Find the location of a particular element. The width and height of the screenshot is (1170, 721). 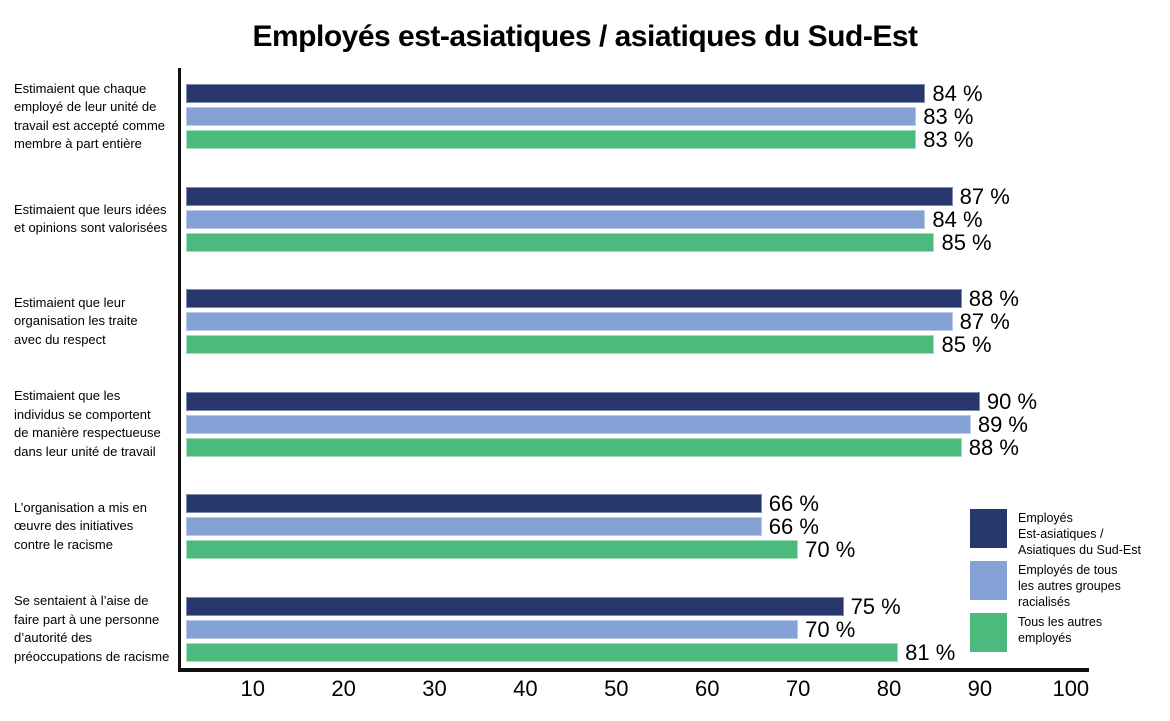

x-axis-line is located at coordinates (633, 670).